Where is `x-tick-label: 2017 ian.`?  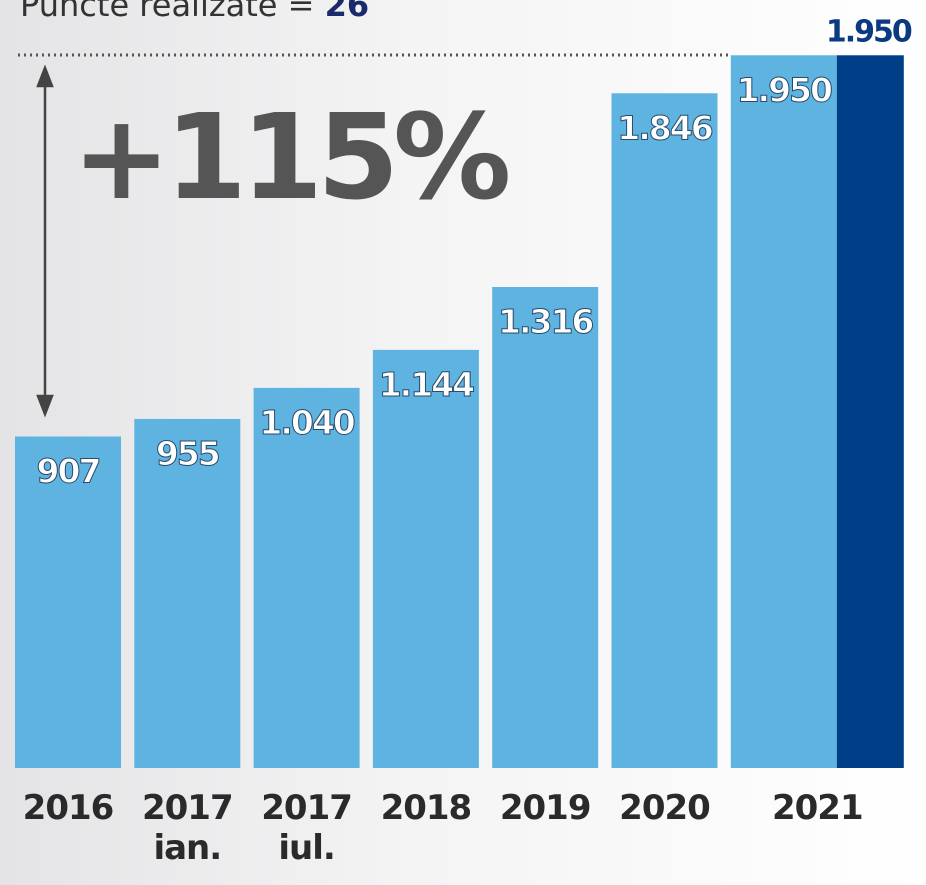 x-tick-label: 2017 ian. is located at coordinates (187, 828).